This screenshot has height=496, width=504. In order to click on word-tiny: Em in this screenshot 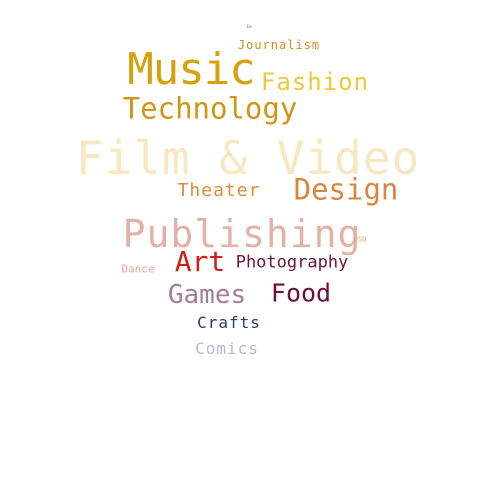, I will do `click(249, 26)`.